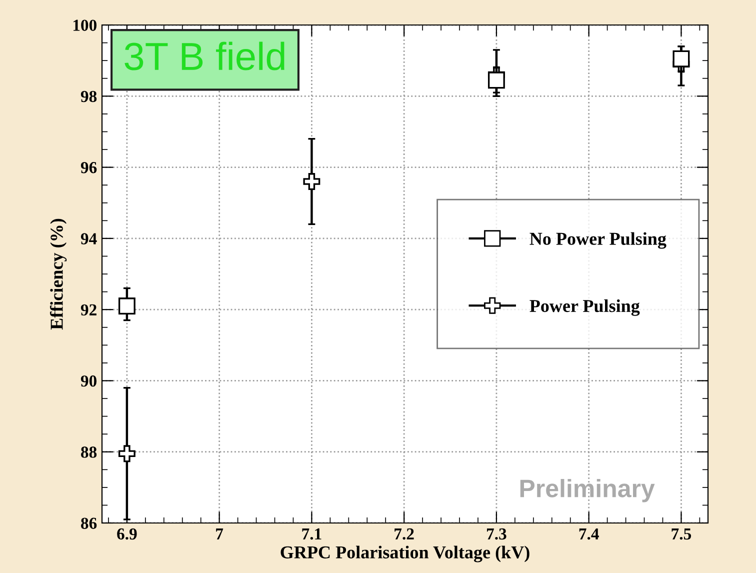 Image resolution: width=756 pixels, height=573 pixels. What do you see at coordinates (587, 490) in the screenshot?
I see `annotation: Preliminary` at bounding box center [587, 490].